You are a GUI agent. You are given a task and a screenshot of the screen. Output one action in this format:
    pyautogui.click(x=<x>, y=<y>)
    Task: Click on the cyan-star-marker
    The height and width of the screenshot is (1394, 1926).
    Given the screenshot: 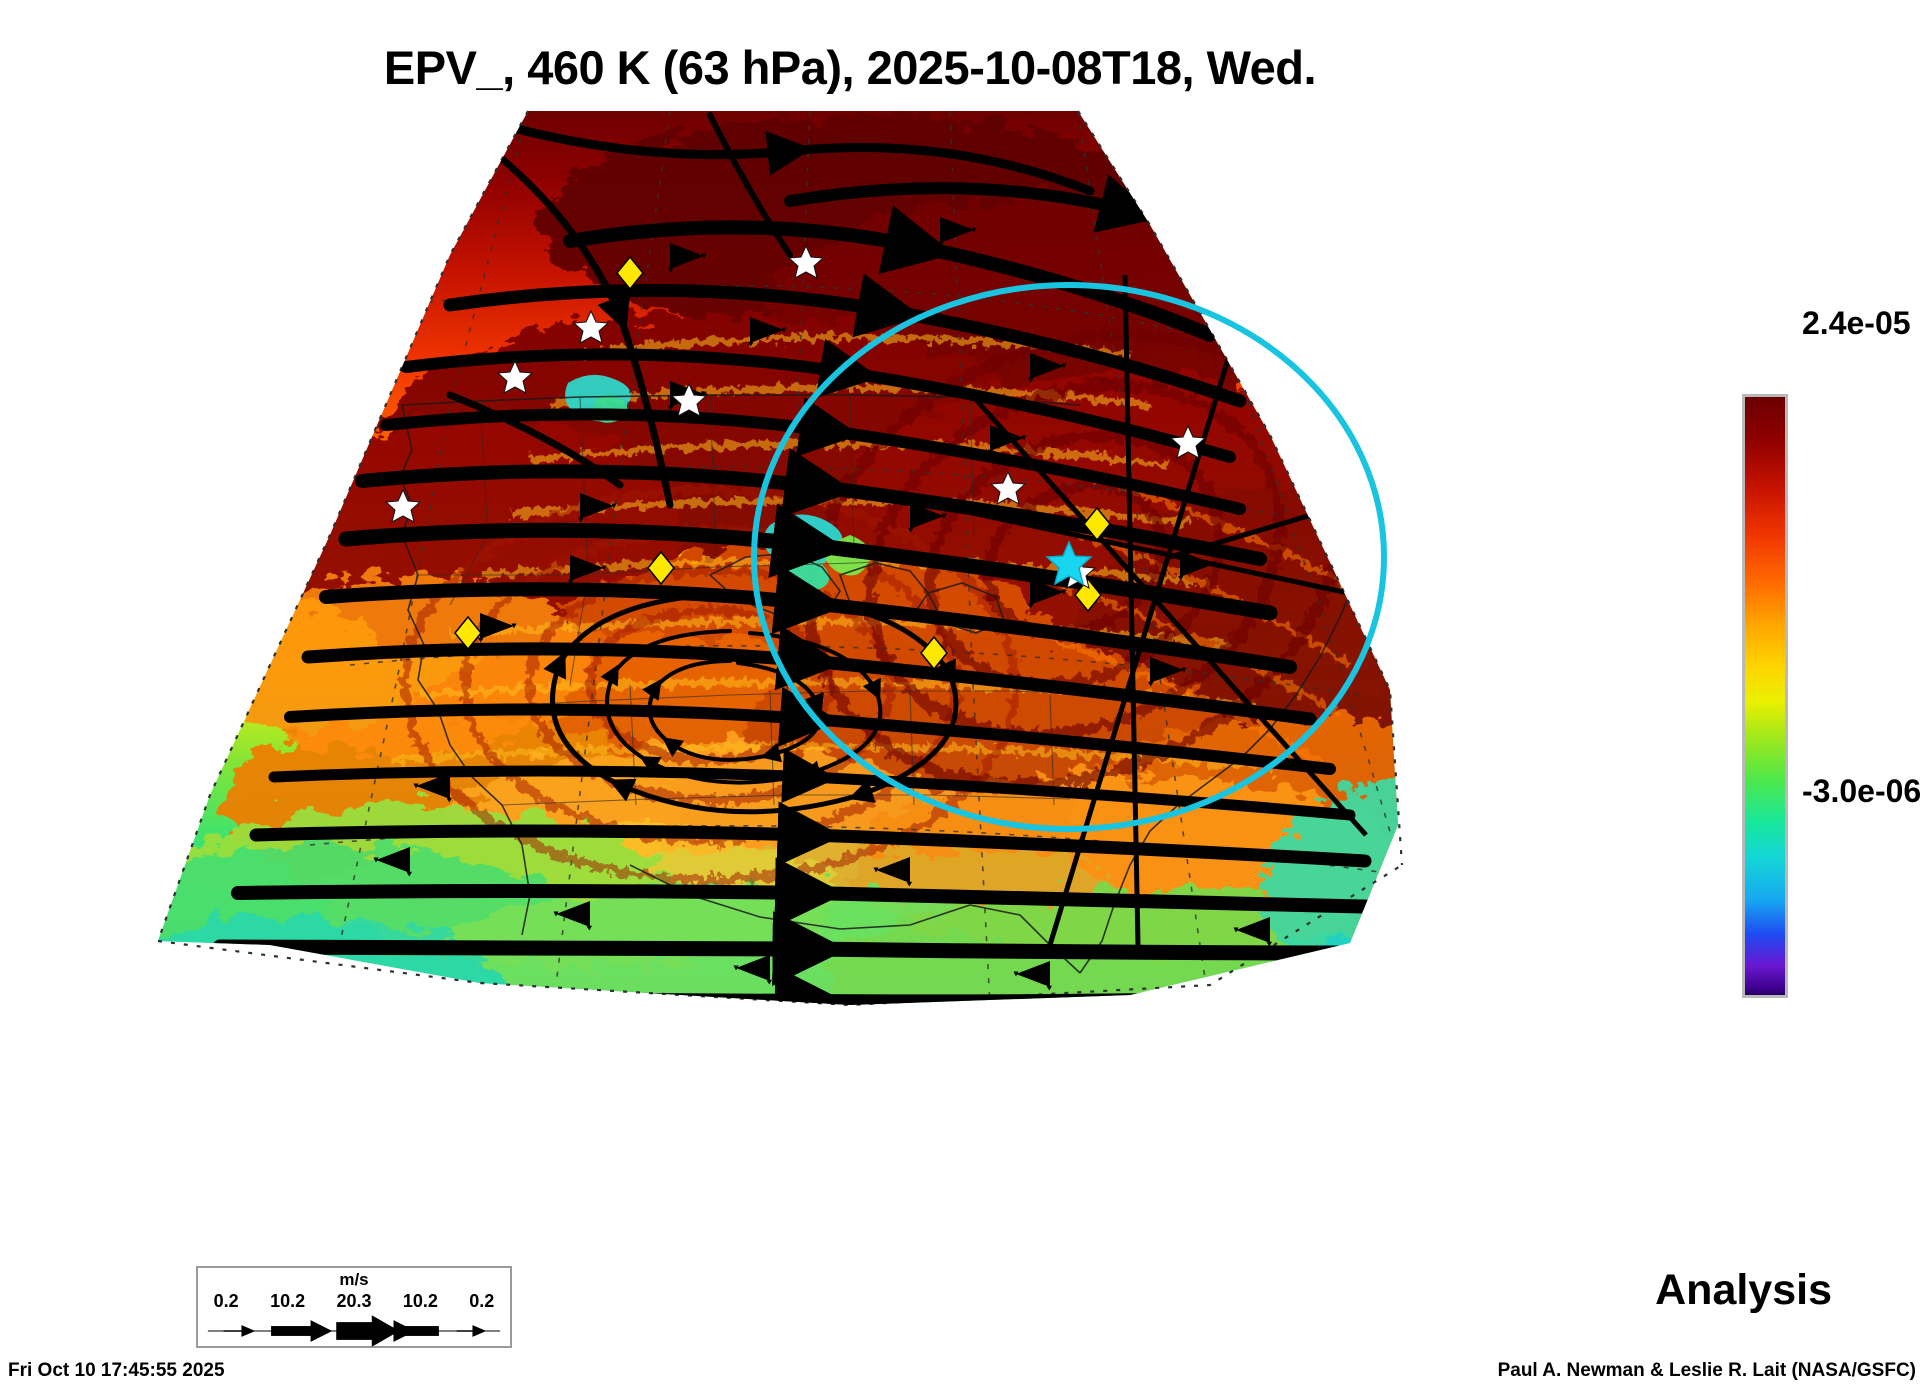 What is the action you would take?
    pyautogui.click(x=1069, y=563)
    